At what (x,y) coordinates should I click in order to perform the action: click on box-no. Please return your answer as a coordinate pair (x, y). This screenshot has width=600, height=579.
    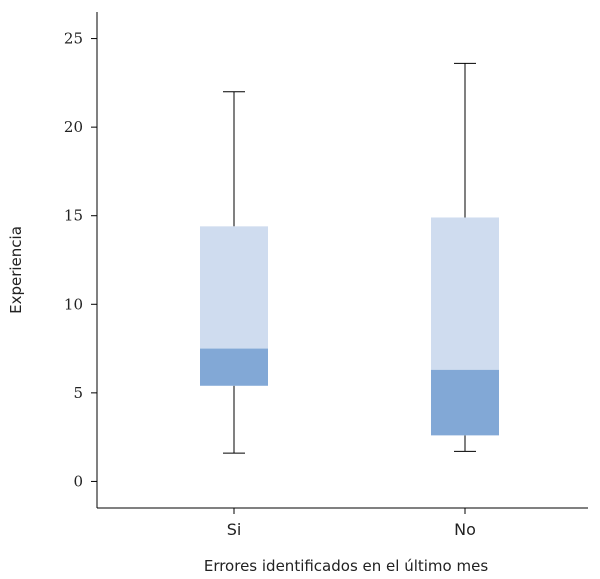
    Looking at the image, I should click on (465, 257).